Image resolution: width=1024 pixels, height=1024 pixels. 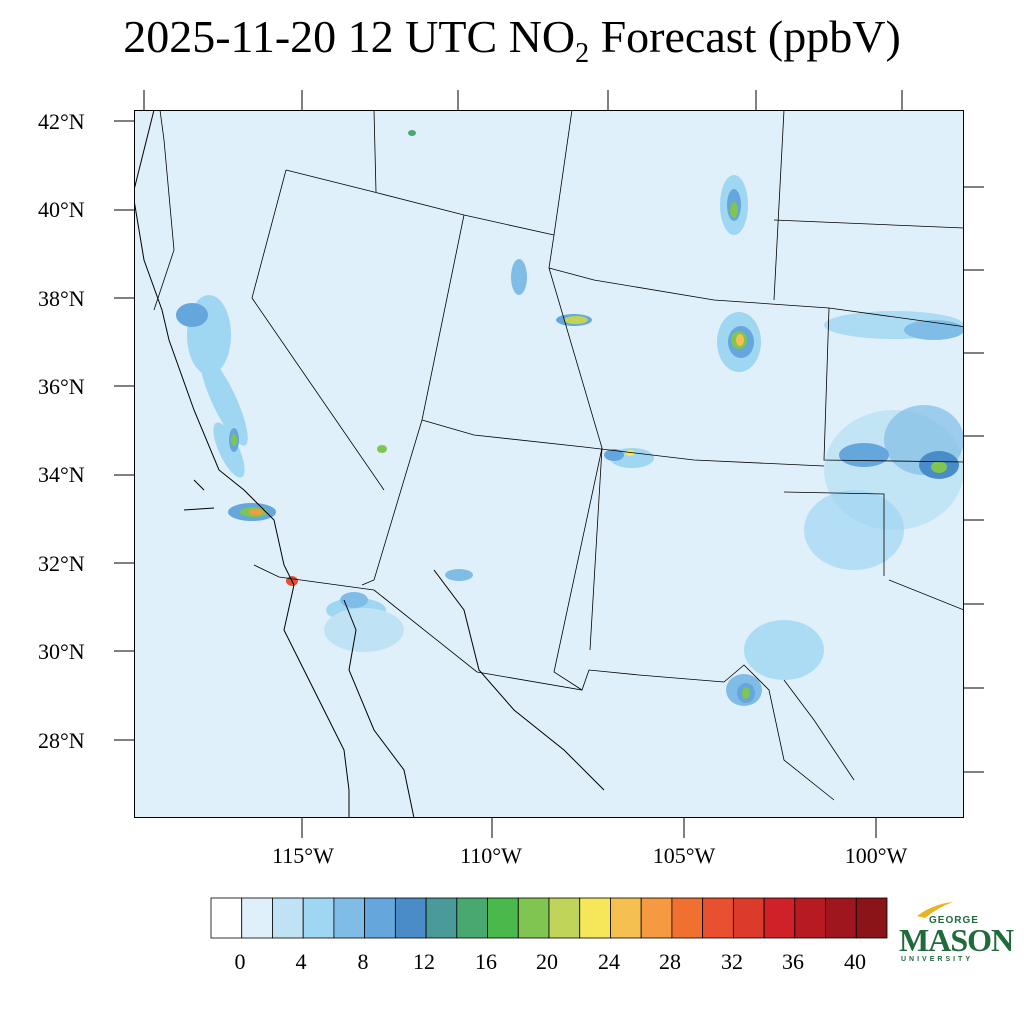 What do you see at coordinates (745, 36) in the screenshot?
I see `title-suffix: Forecast (ppbV)` at bounding box center [745, 36].